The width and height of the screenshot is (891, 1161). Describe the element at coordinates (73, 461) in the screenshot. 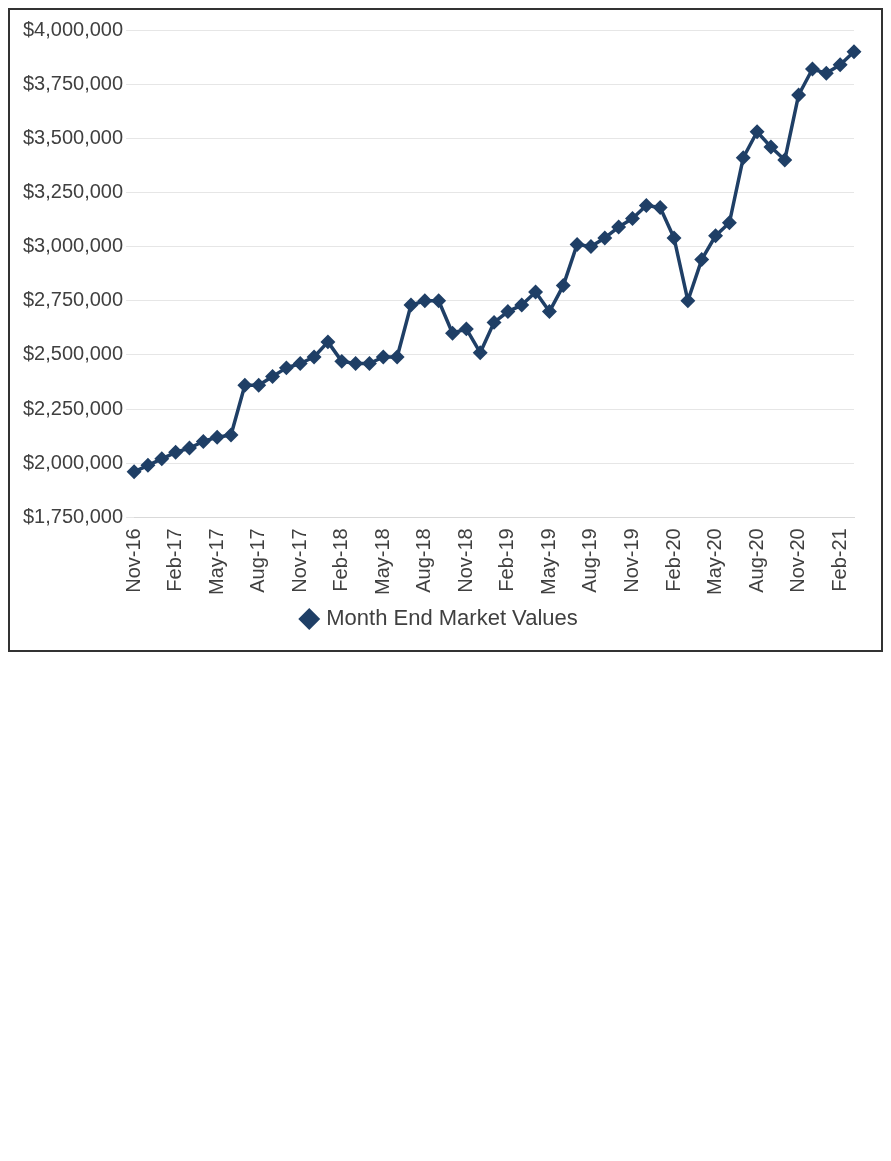

I see `y-tick-label: $2,000,000` at that location.